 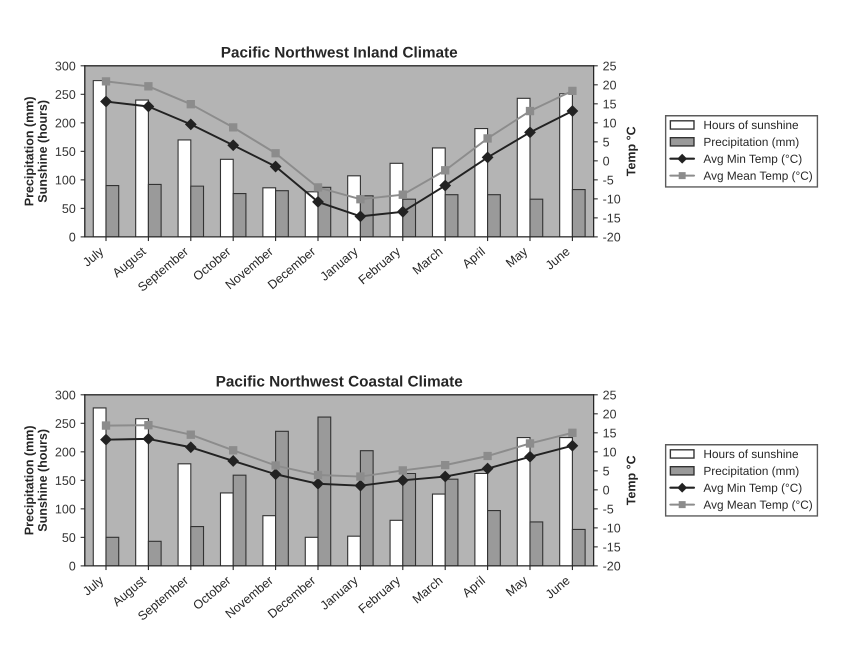 I want to click on chart-title: Pacific Northwest Inland Climate, so click(x=340, y=52).